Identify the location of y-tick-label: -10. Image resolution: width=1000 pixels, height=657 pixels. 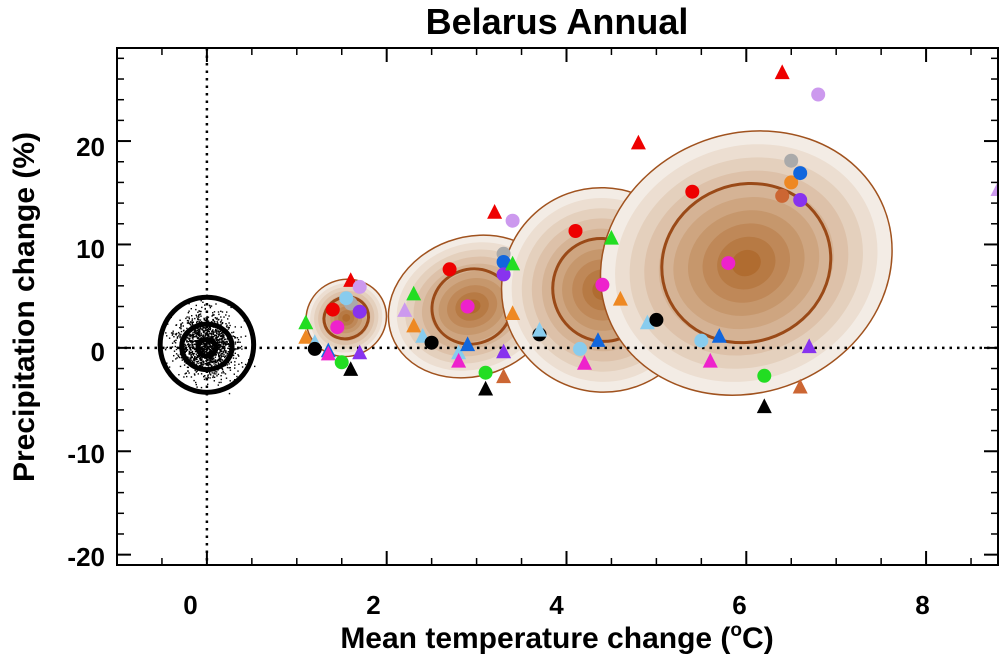
(86, 454).